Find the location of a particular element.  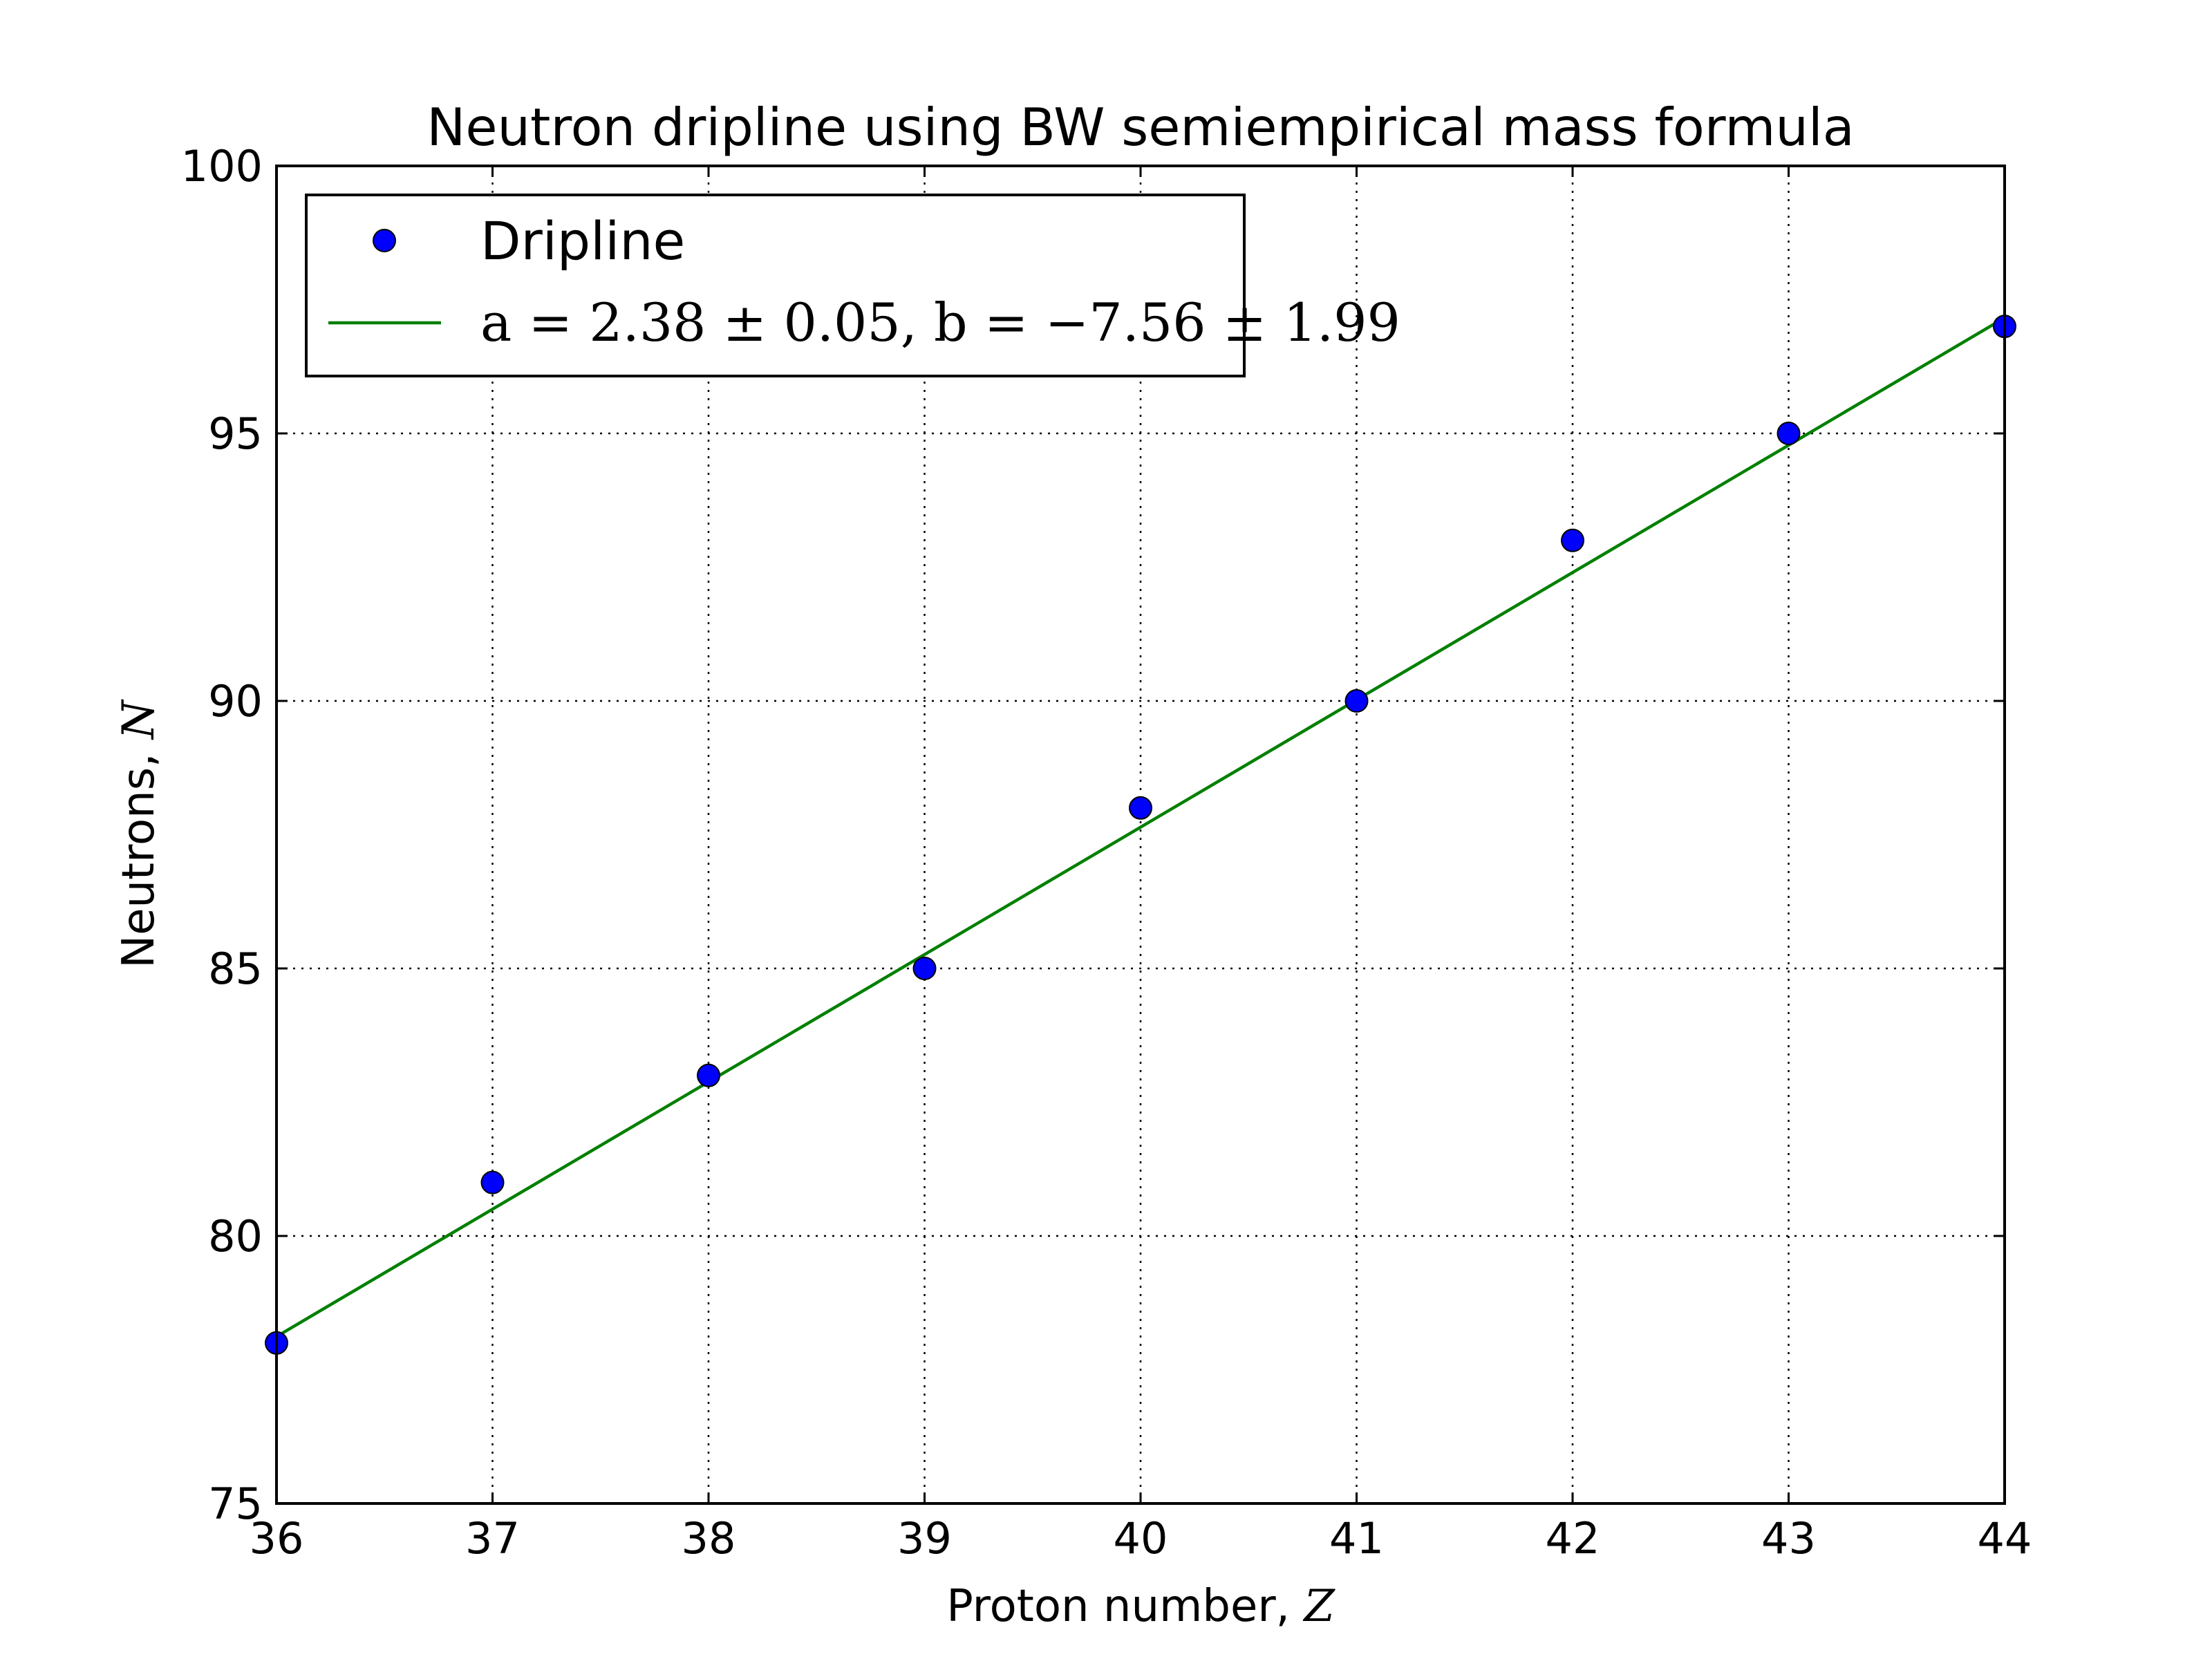

y-axis-label-symbol: N is located at coordinates (139, 719).